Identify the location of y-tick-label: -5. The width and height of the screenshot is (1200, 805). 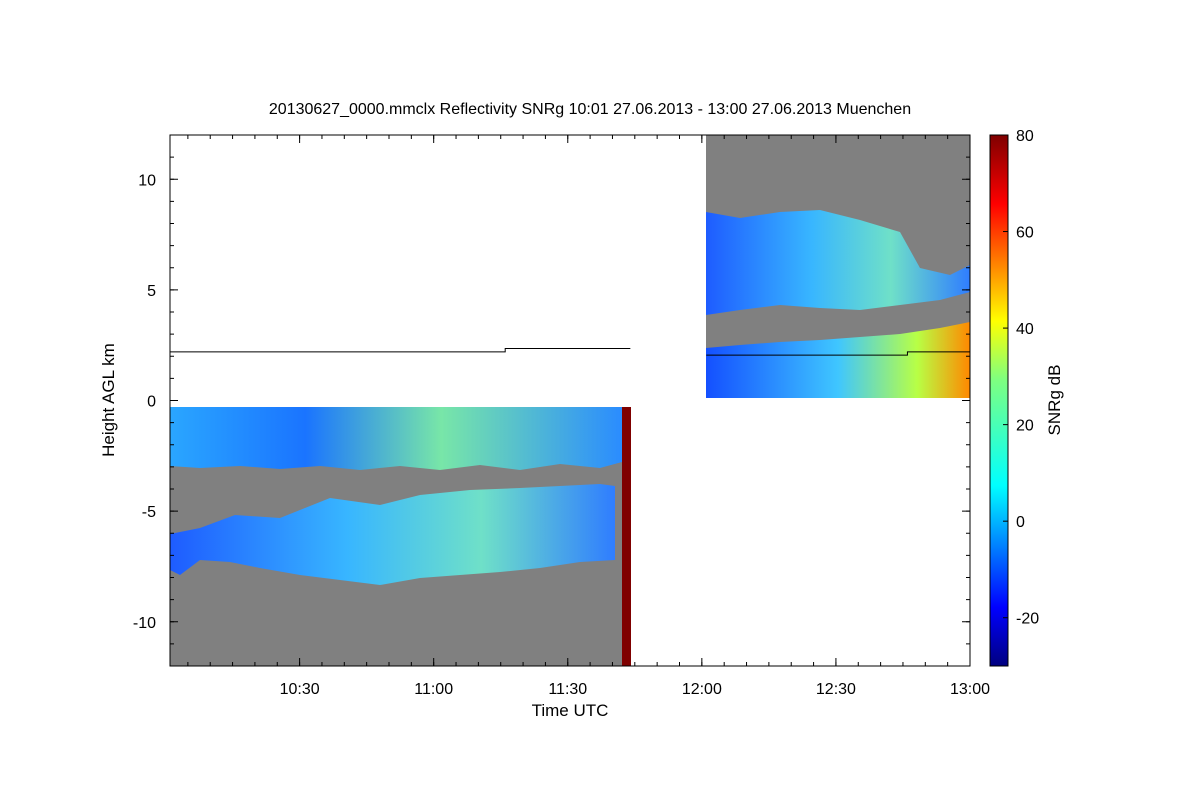
(149, 512).